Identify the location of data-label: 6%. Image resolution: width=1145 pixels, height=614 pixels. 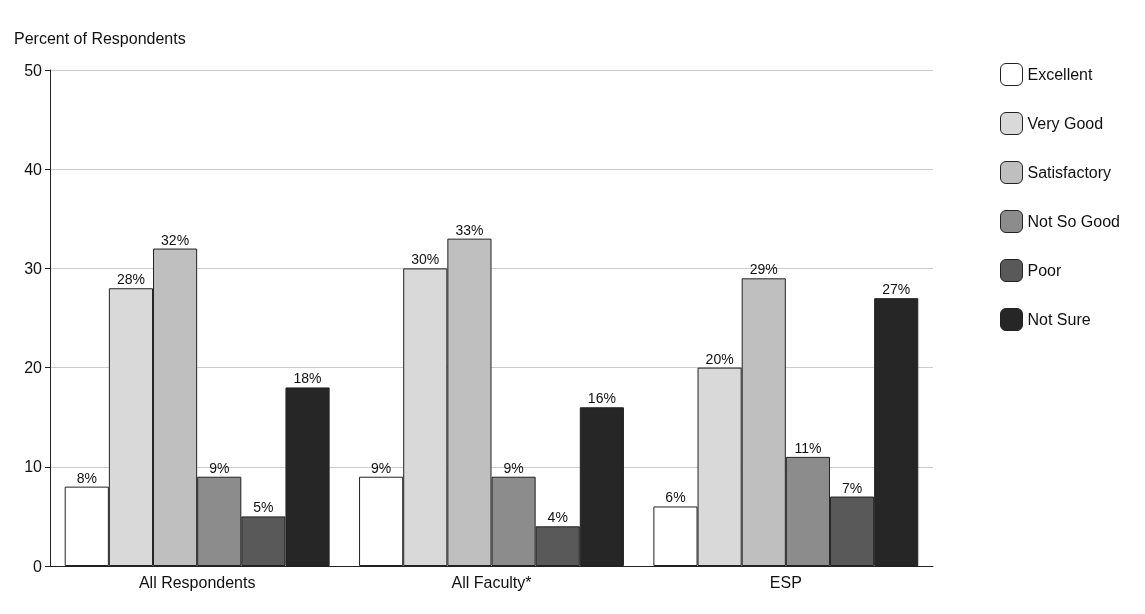
(675, 497).